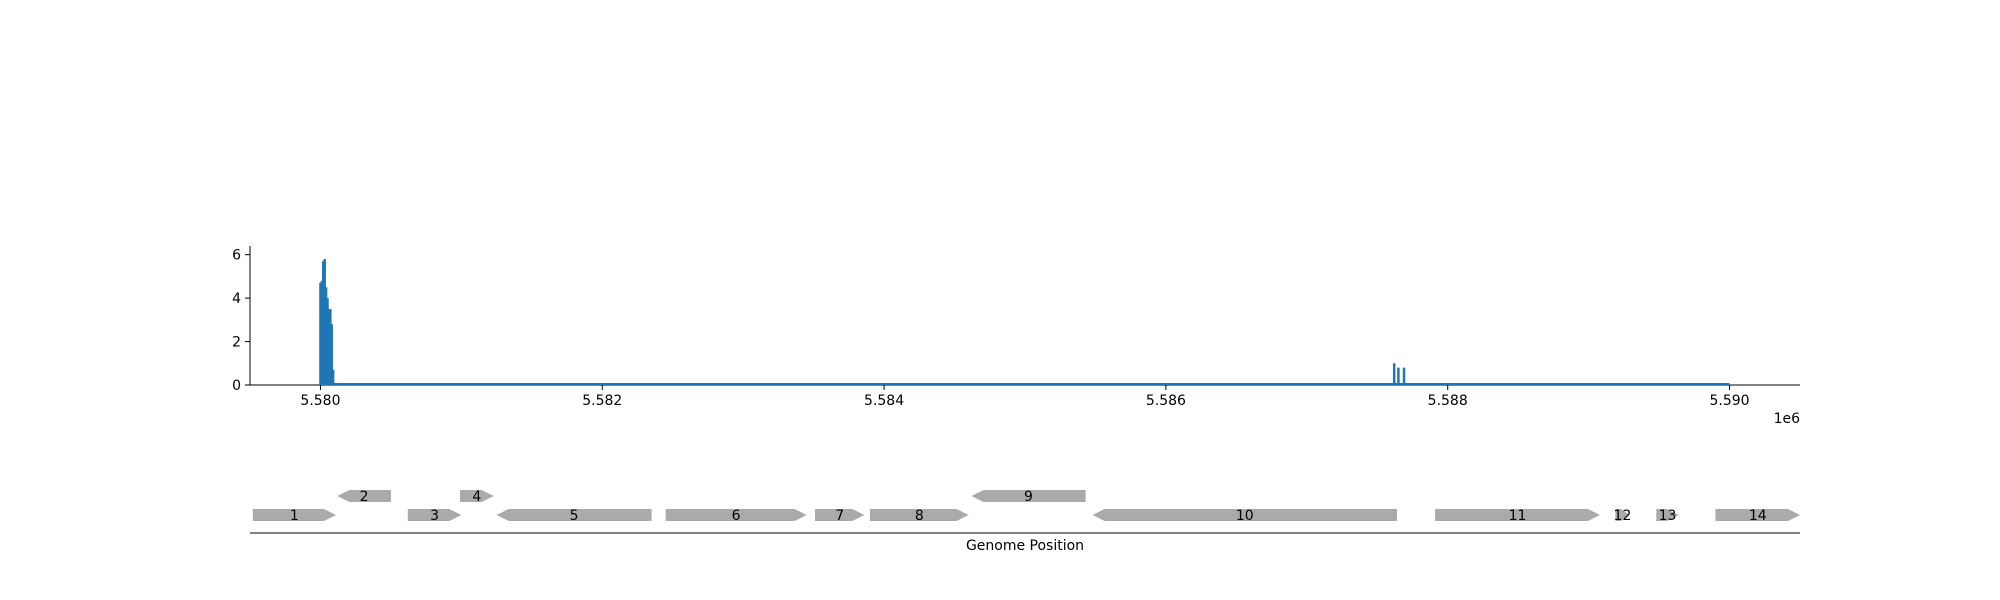 Image resolution: width=2000 pixels, height=600 pixels. I want to click on y-axis-ticks: 0 2 4 6, so click(241, 321).